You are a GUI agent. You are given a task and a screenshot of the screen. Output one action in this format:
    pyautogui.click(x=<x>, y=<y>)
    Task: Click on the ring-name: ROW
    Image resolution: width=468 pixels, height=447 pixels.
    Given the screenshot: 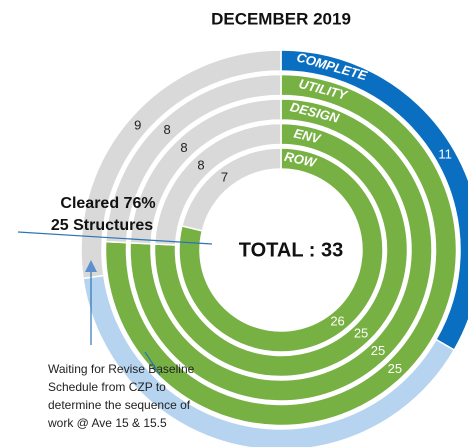 What is the action you would take?
    pyautogui.click(x=301, y=160)
    